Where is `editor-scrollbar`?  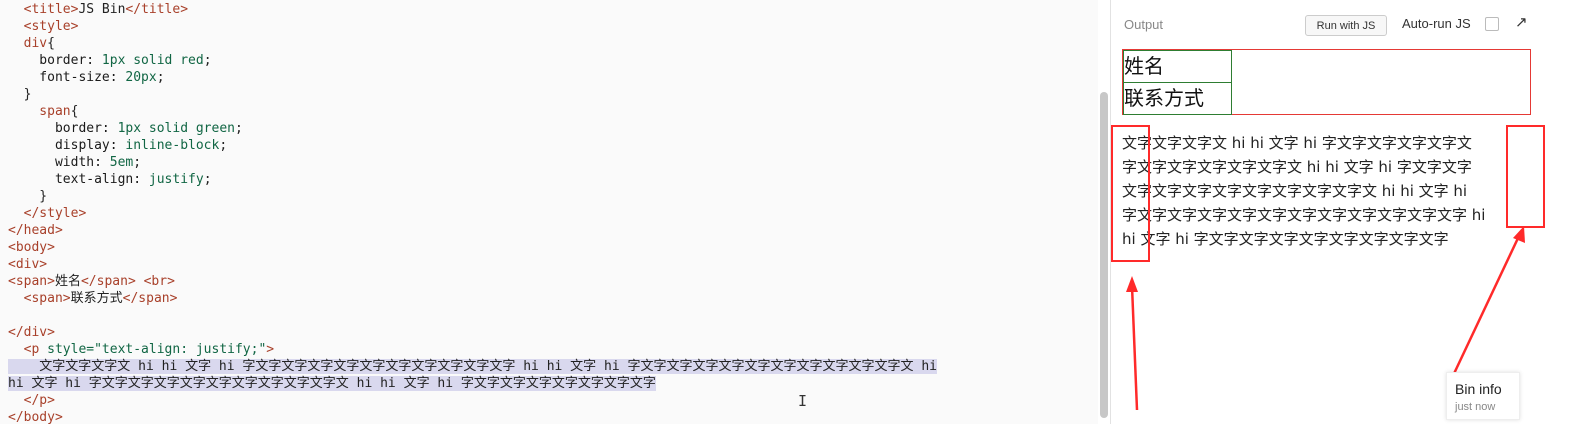
editor-scrollbar is located at coordinates (1104, 255).